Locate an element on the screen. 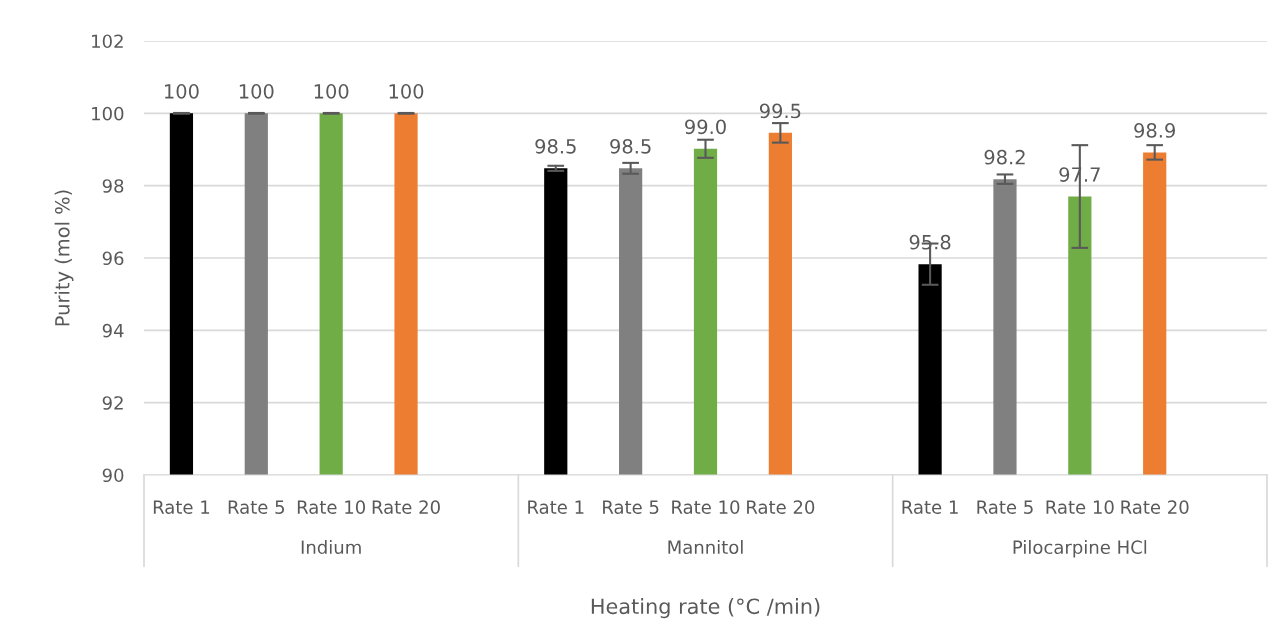 This screenshot has height=632, width=1278. data-label: 98.9 is located at coordinates (1154, 130).